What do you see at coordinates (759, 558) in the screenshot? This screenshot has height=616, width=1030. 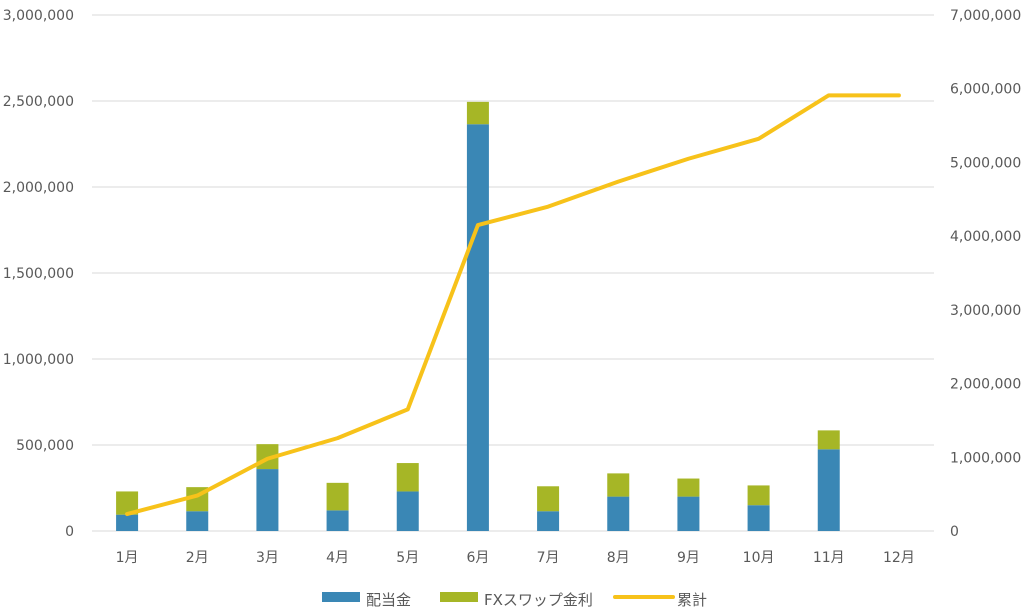 I see `x-tick-label: 10月` at bounding box center [759, 558].